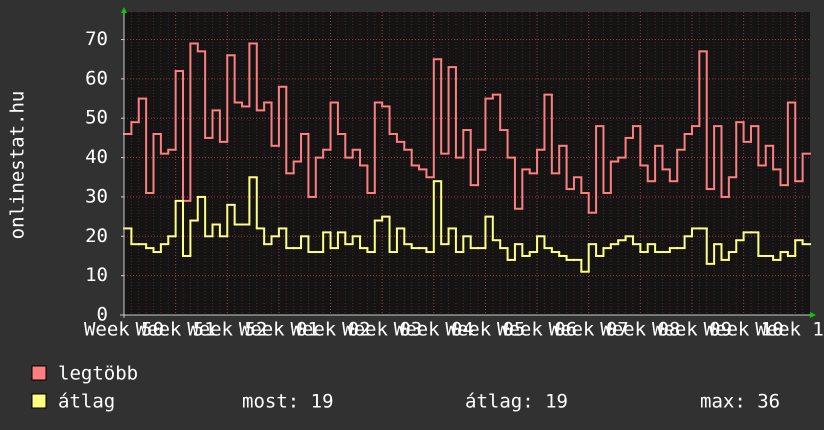 The height and width of the screenshot is (430, 824). I want to click on x-tick-label: Week 51, so click(176, 330).